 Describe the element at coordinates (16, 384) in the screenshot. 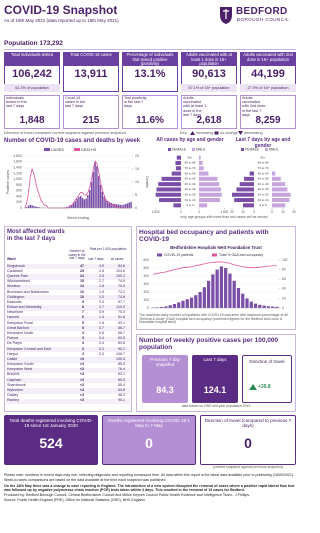

I see `ward-name: Sharnbrook` at that location.